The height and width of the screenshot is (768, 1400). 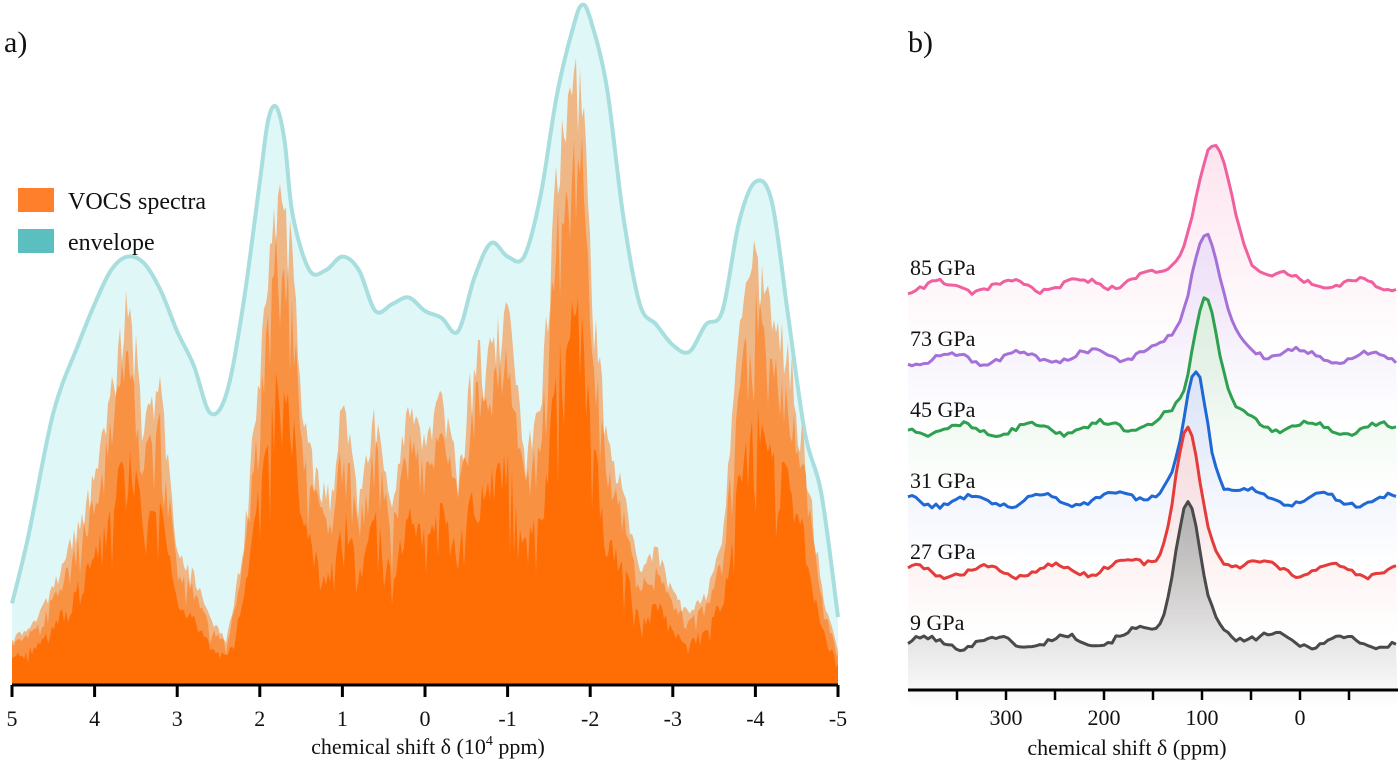 I want to click on panel-a-tick-label: 4, so click(x=94, y=718).